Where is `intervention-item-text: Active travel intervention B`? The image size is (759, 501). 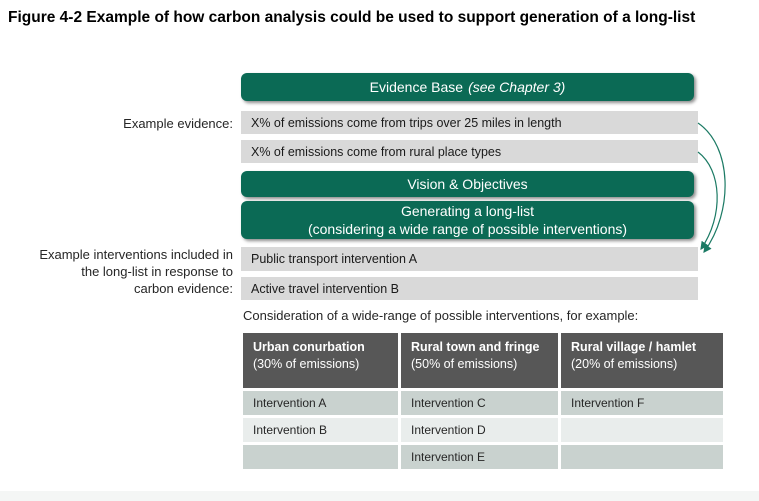 intervention-item-text: Active travel intervention B is located at coordinates (325, 288).